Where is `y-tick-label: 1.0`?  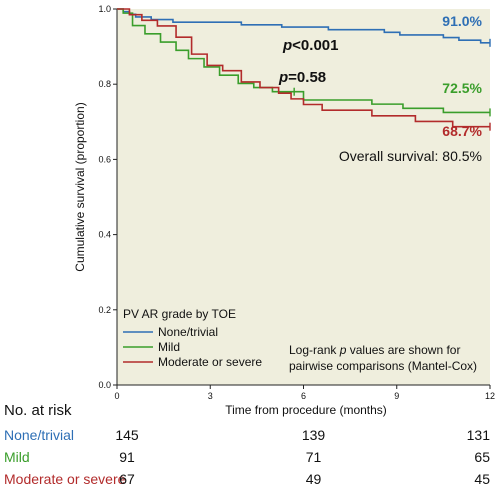 y-tick-label: 1.0 is located at coordinates (104, 9).